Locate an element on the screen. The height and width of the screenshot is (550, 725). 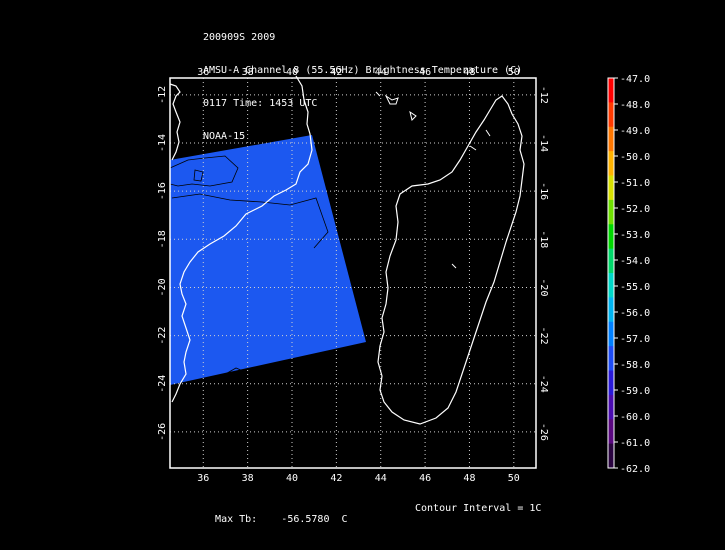
colorbar-label: -53.0 is located at coordinates (635, 235).